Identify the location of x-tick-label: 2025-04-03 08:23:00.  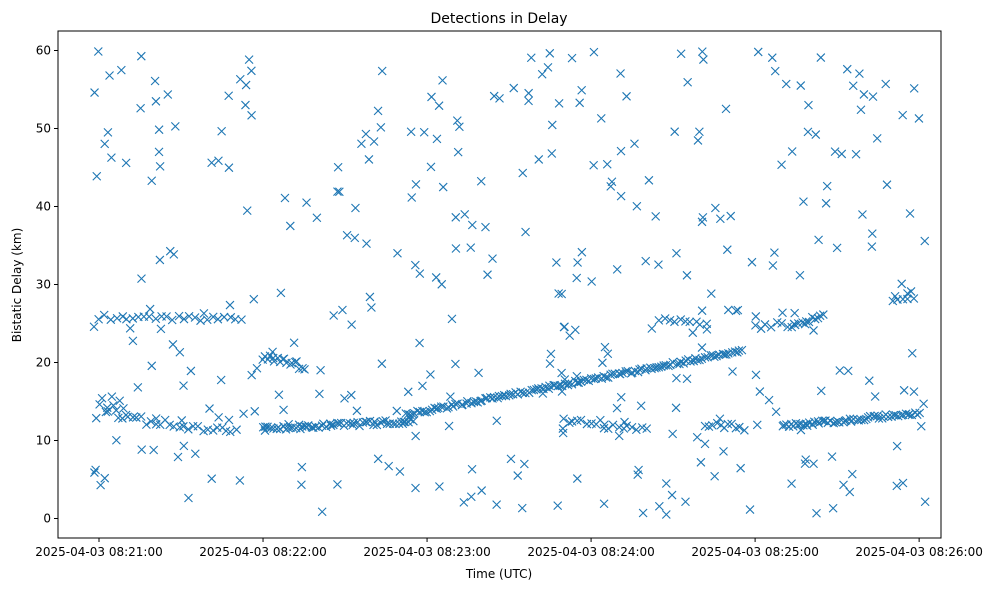
(426, 552).